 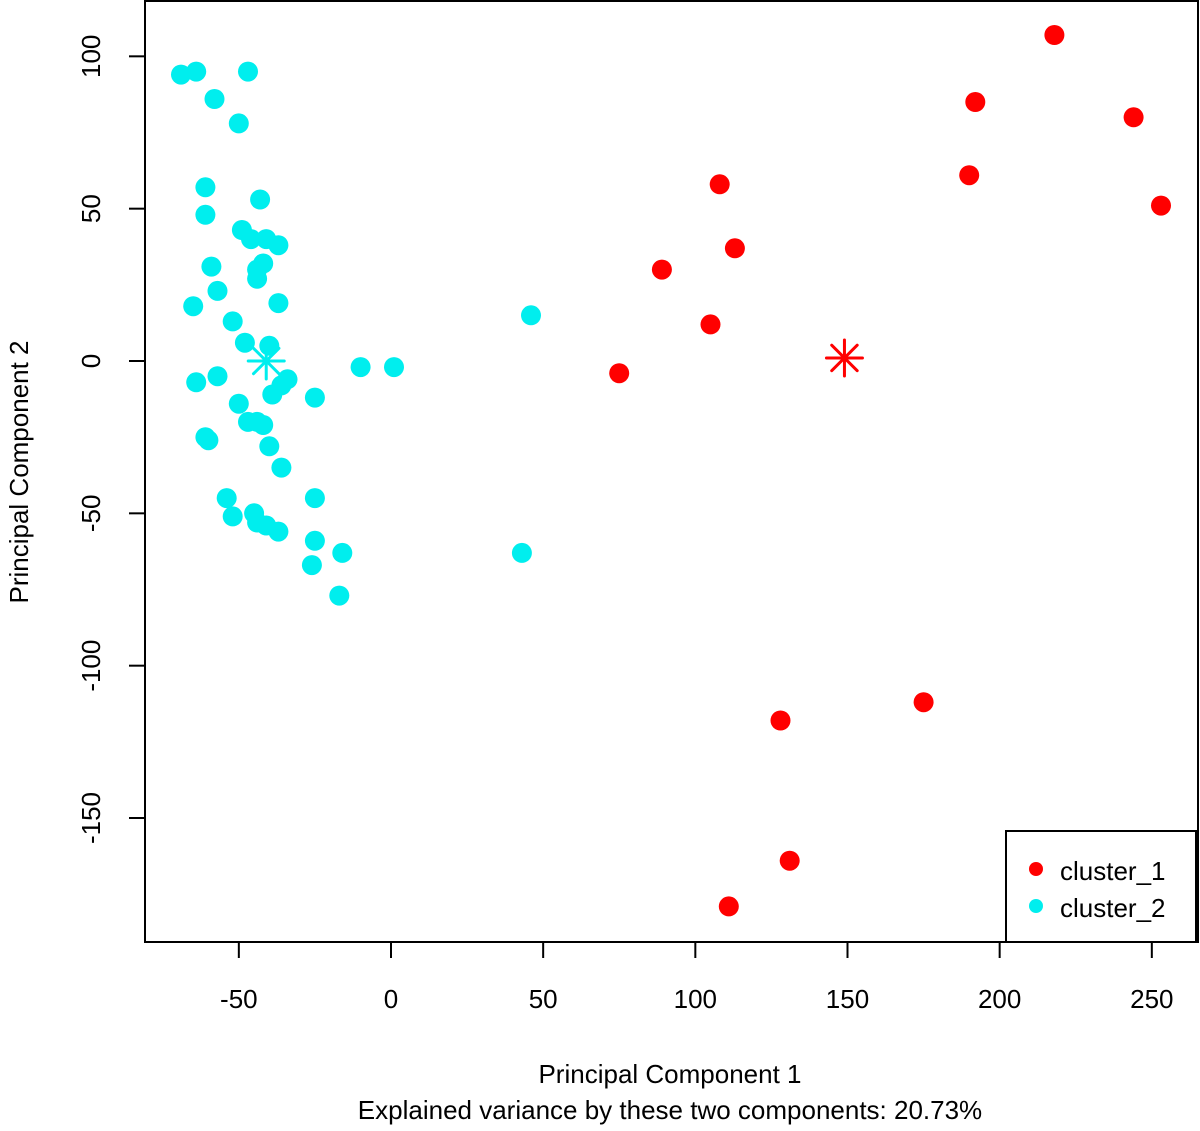 What do you see at coordinates (999, 999) in the screenshot?
I see `x-tick-label: 200` at bounding box center [999, 999].